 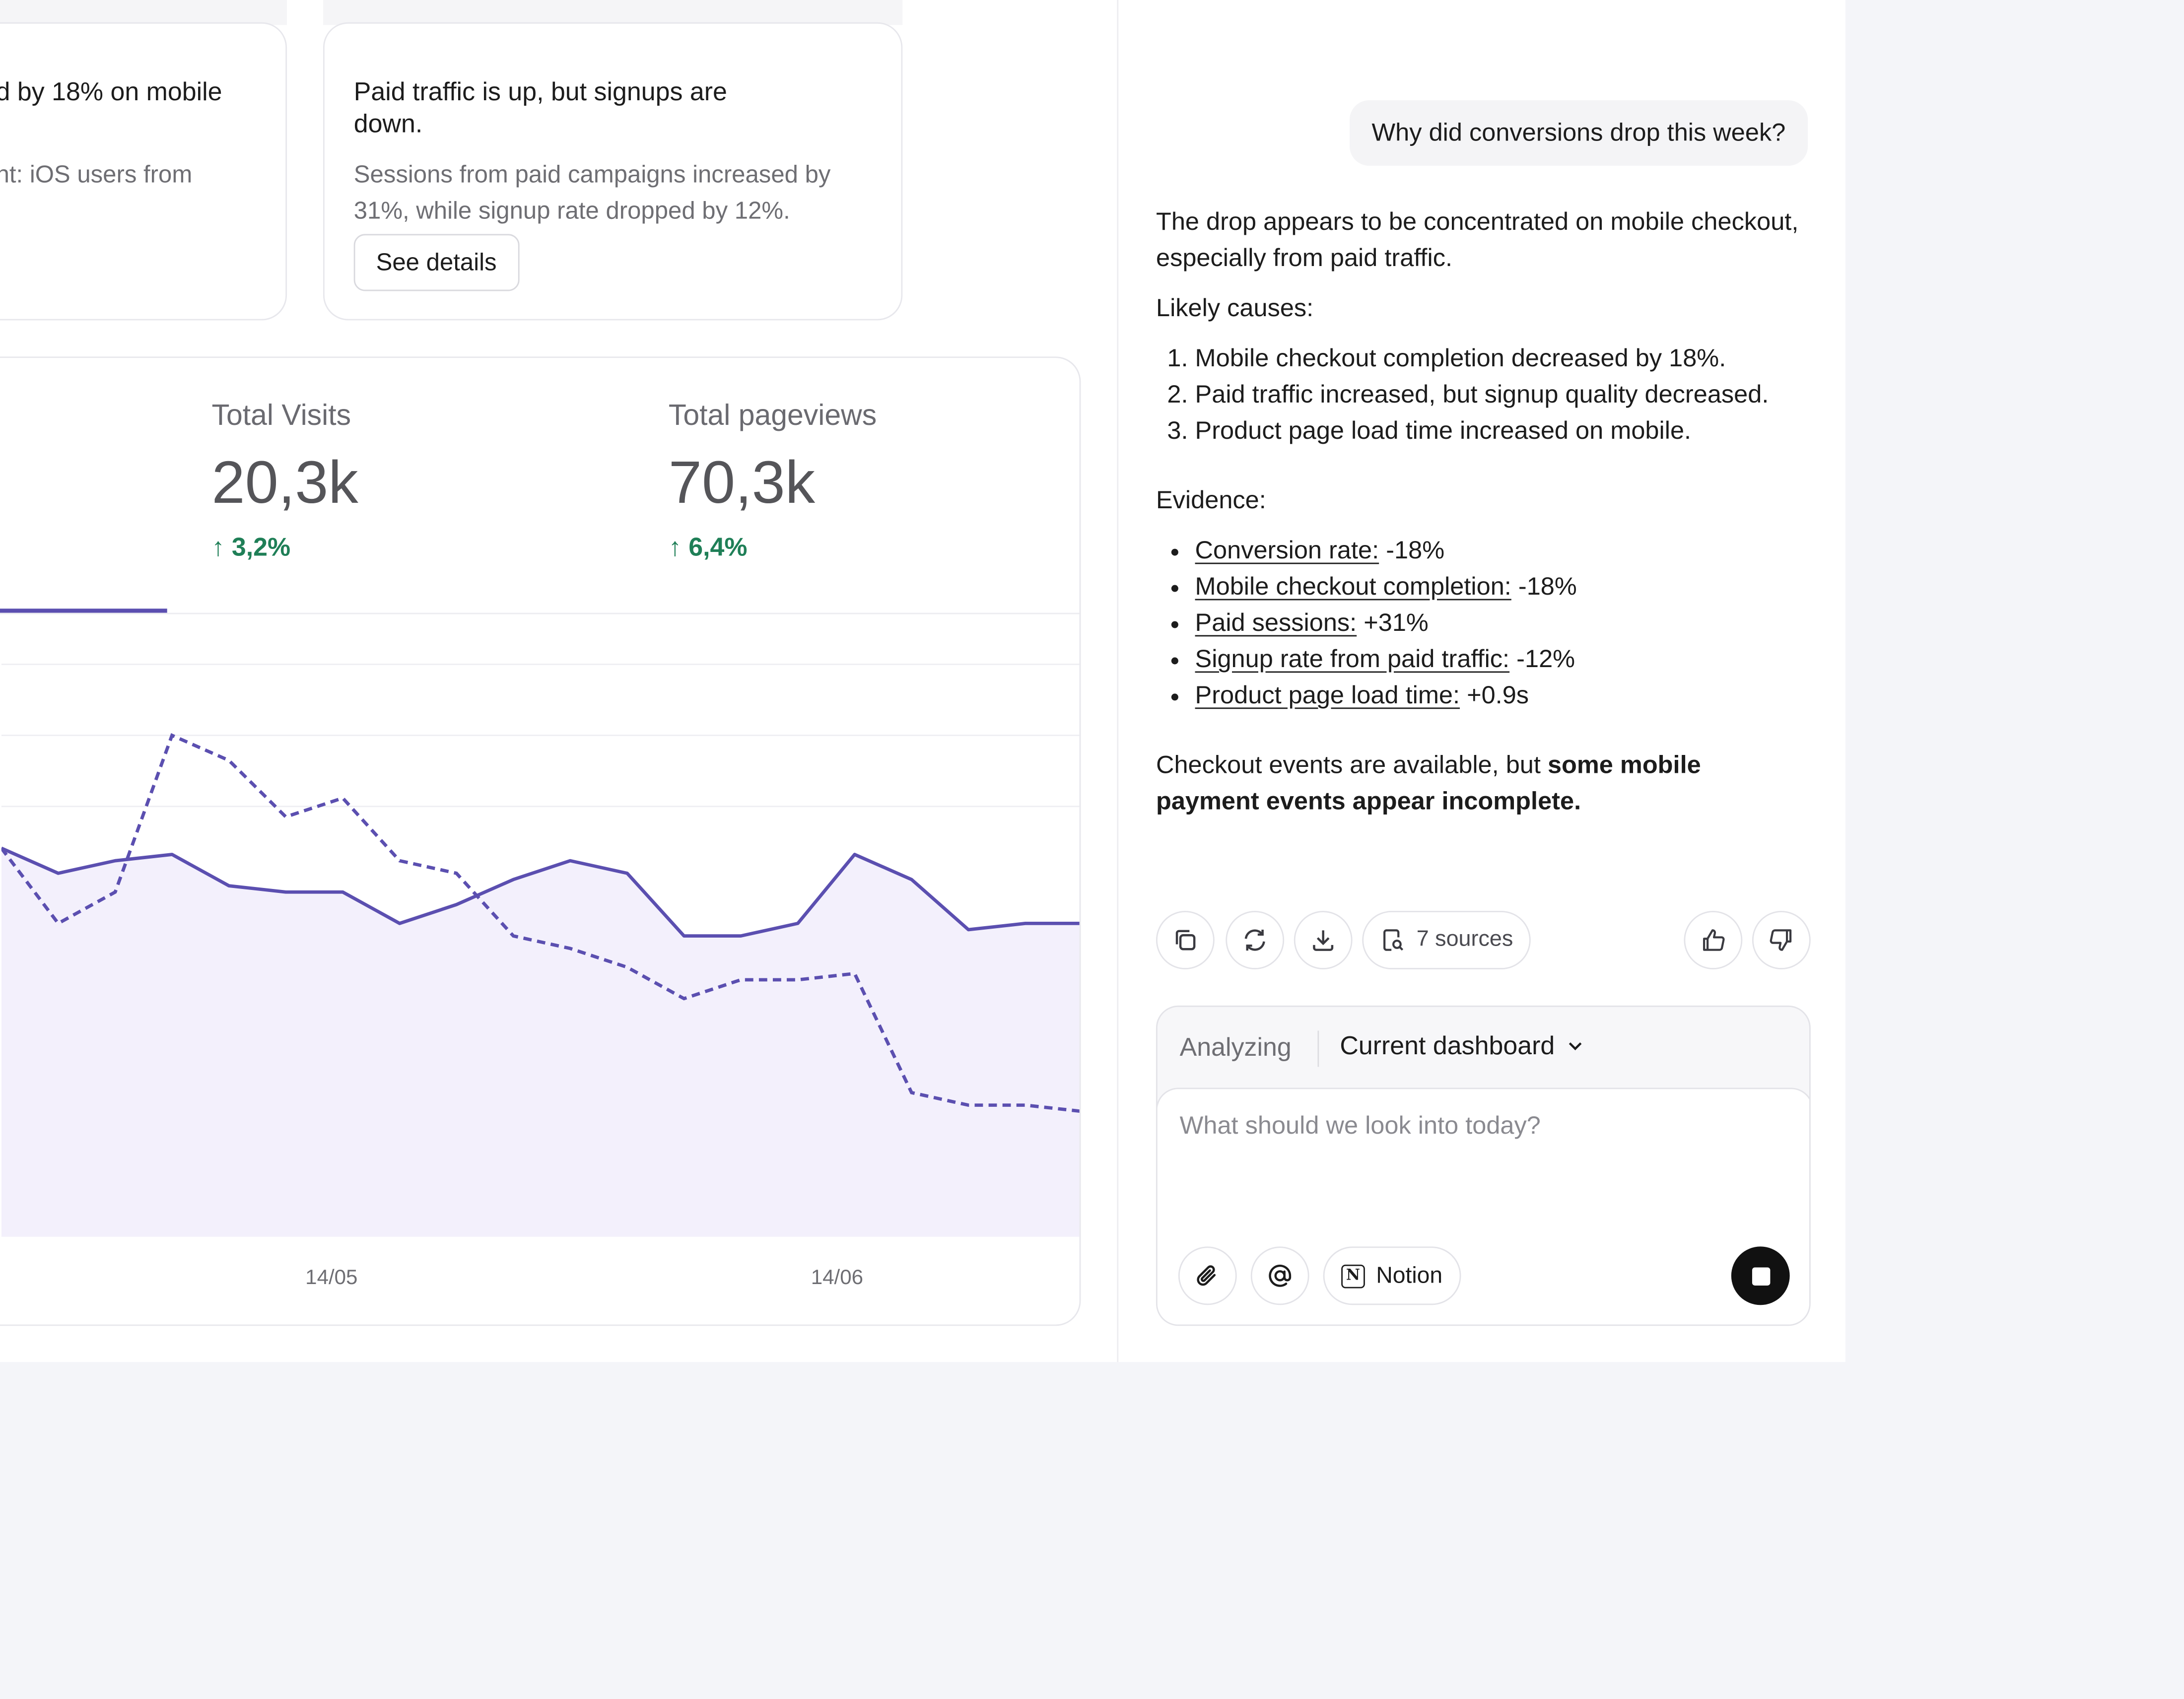 What do you see at coordinates (1318, 1048) in the screenshot?
I see `header-separator` at bounding box center [1318, 1048].